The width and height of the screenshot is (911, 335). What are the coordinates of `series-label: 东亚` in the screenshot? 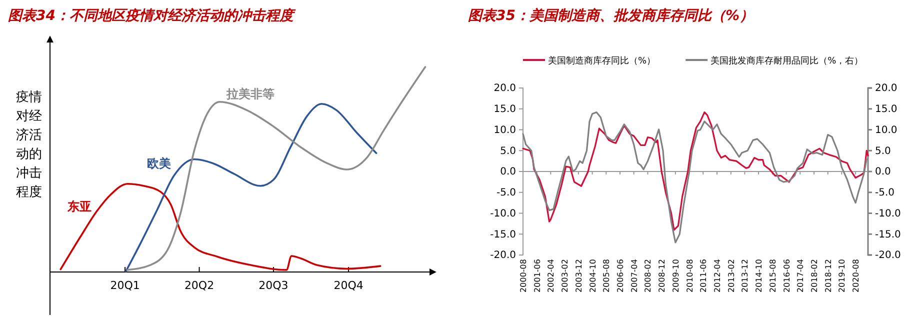 It's located at (79, 207).